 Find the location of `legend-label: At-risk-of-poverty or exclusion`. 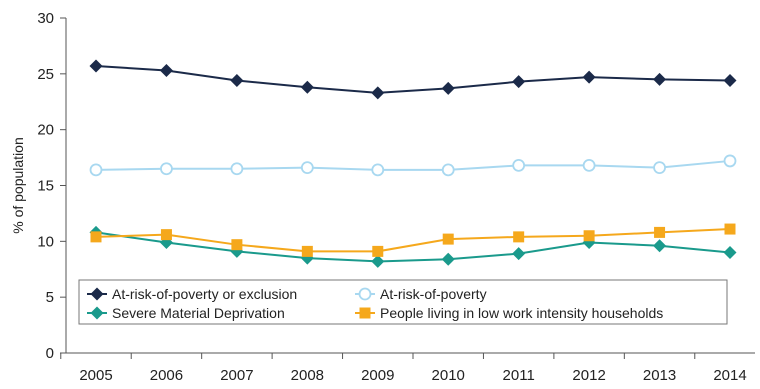

legend-label: At-risk-of-poverty or exclusion is located at coordinates (204, 294).